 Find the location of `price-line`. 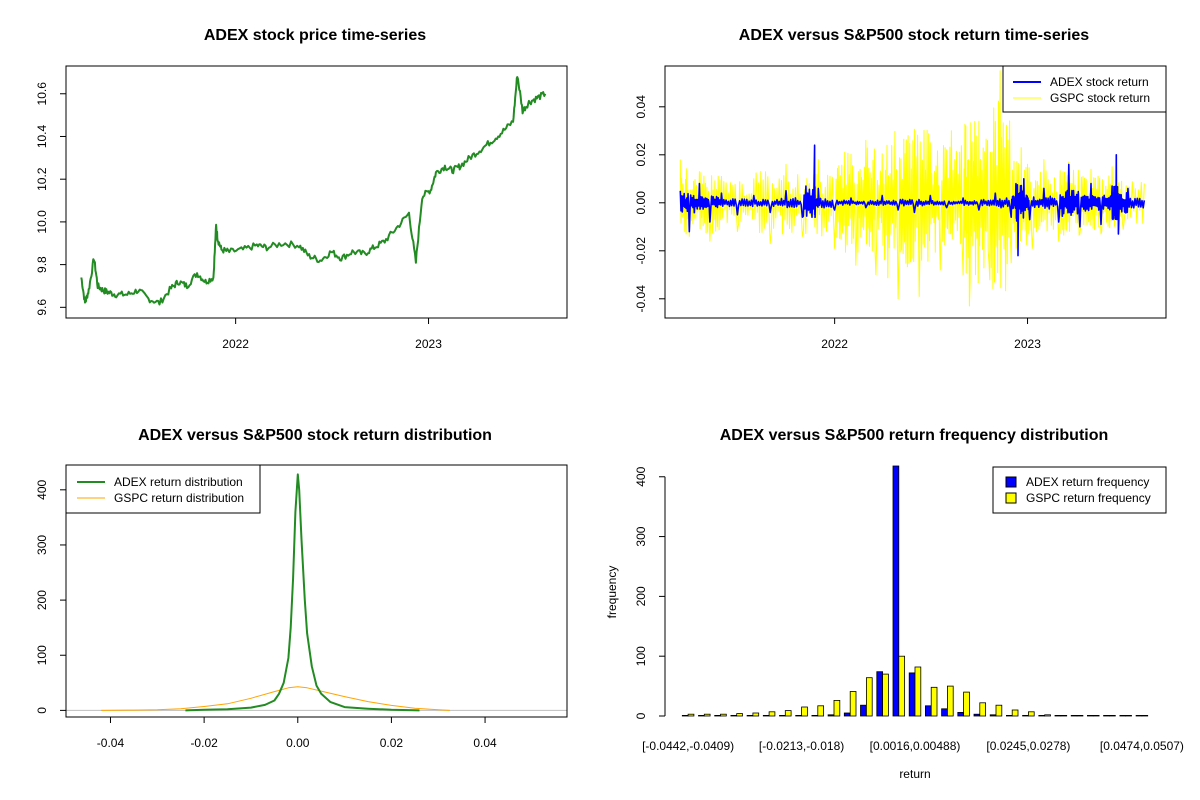

price-line is located at coordinates (313, 191).